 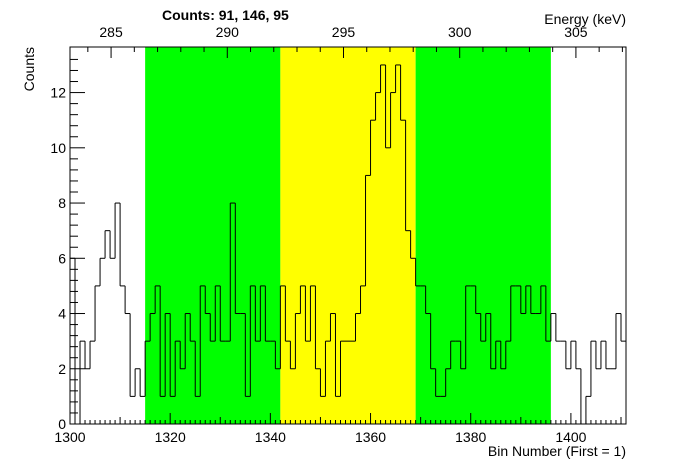 I want to click on x-tick-label: 1380, so click(x=470, y=437).